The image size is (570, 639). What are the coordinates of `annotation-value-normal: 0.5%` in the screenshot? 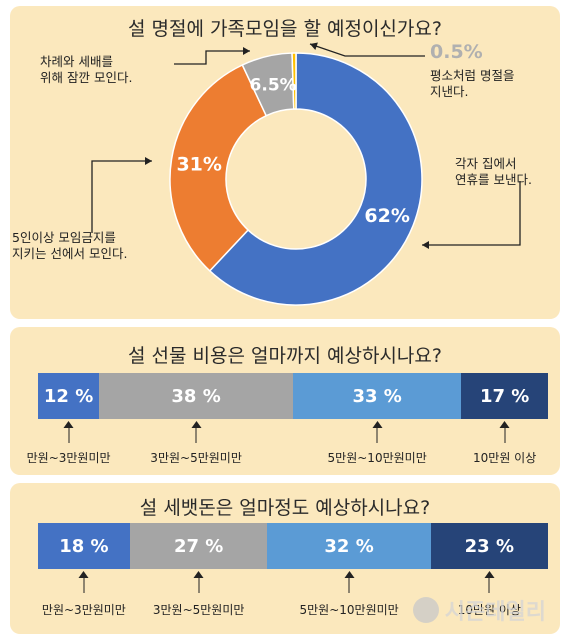 It's located at (456, 52).